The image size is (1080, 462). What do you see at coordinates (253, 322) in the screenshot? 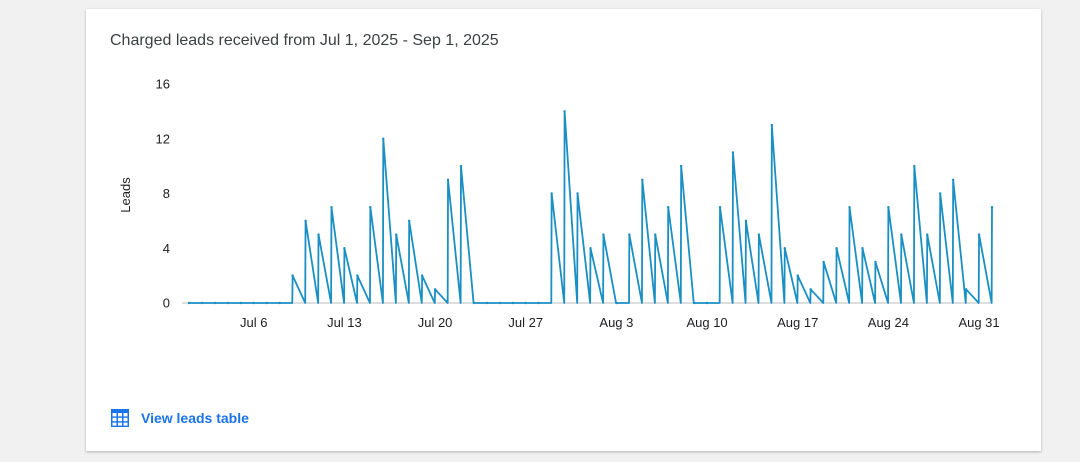
I see `x-tick-label: Jul 6` at bounding box center [253, 322].